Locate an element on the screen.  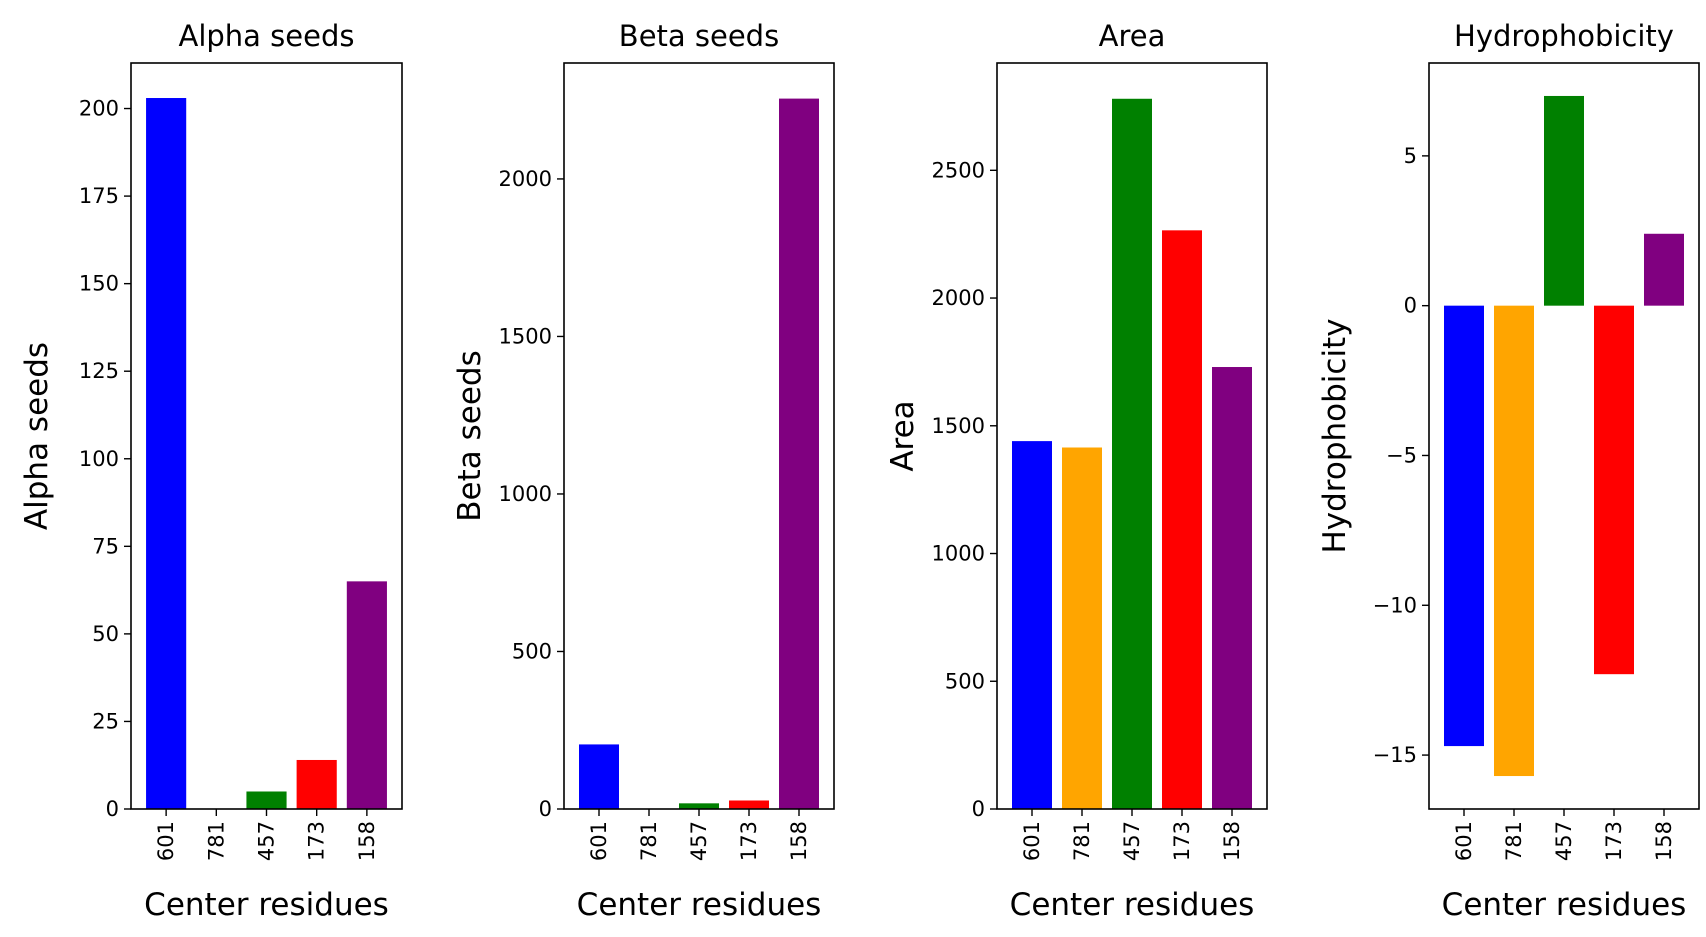
chart-title: Beta seeds is located at coordinates (699, 36).